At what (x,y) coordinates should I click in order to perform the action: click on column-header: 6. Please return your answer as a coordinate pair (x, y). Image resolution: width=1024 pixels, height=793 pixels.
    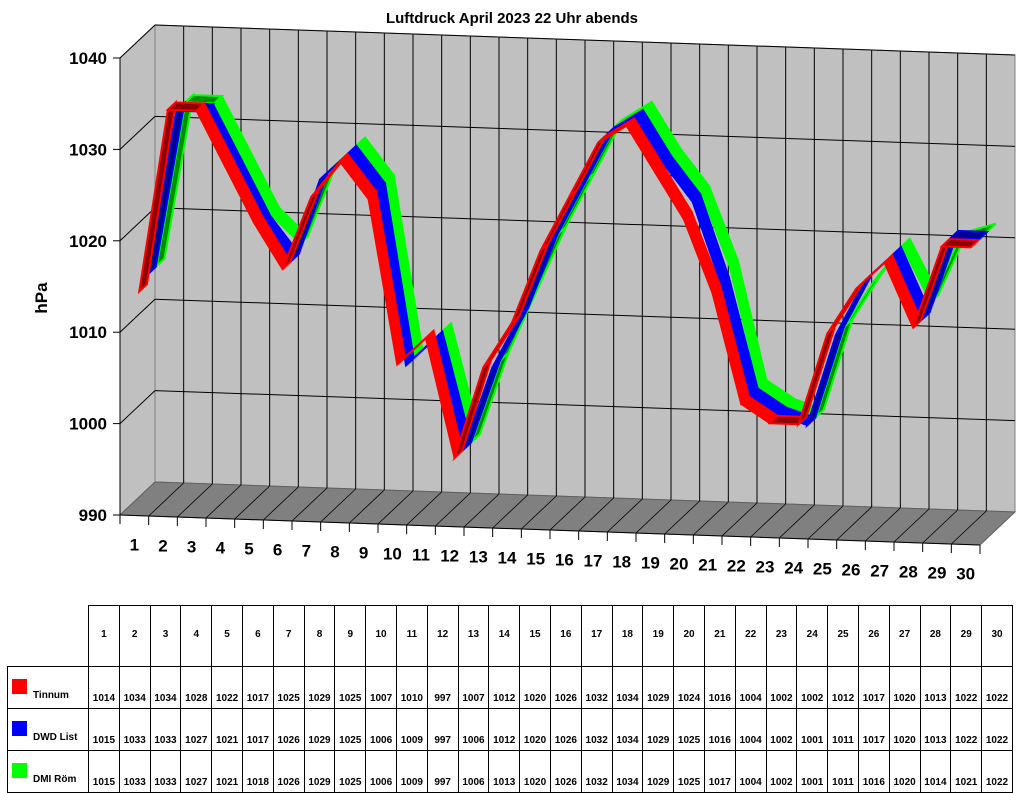
    Looking at the image, I should click on (257, 636).